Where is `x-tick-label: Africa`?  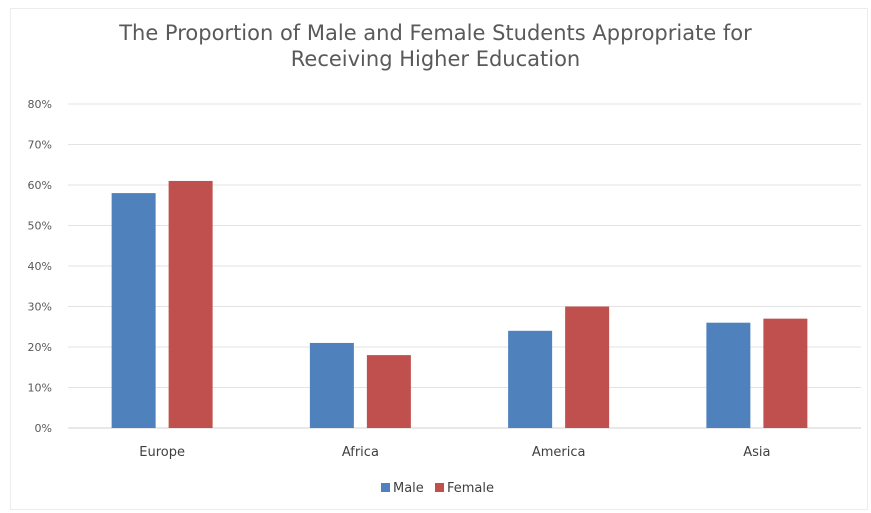 x-tick-label: Africa is located at coordinates (360, 452).